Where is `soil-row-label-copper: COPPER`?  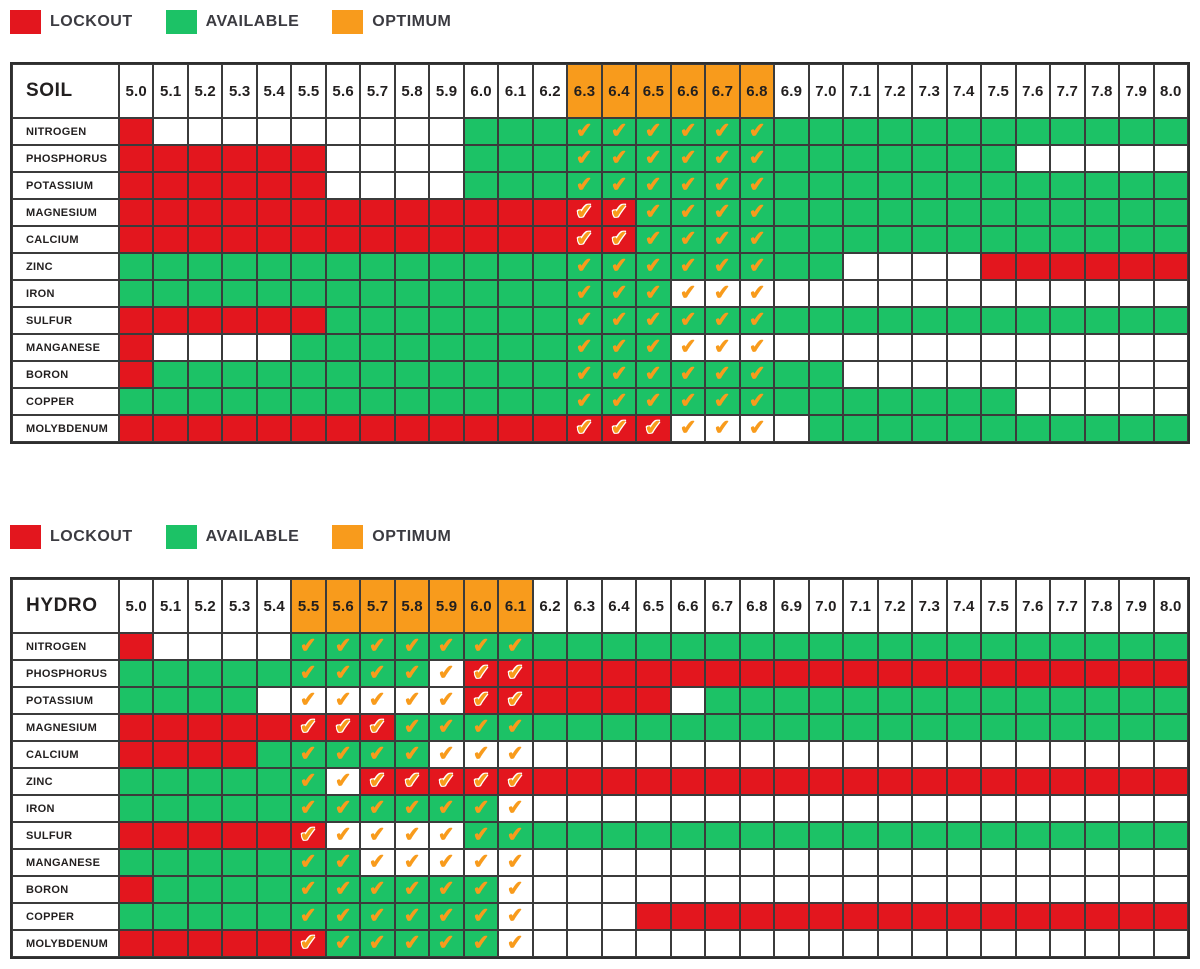 soil-row-label-copper: COPPER is located at coordinates (65, 401).